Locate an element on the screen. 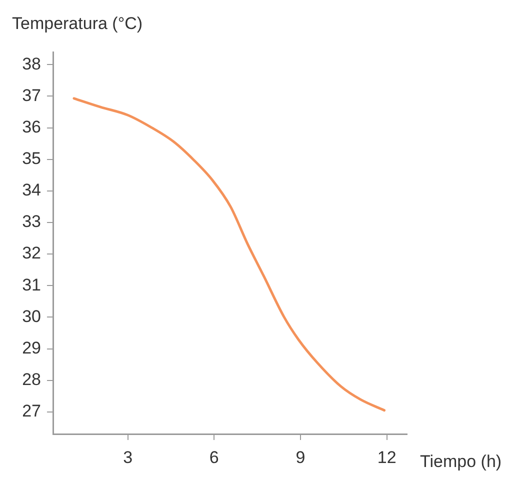  y-tick-label: 36 is located at coordinates (31, 126).